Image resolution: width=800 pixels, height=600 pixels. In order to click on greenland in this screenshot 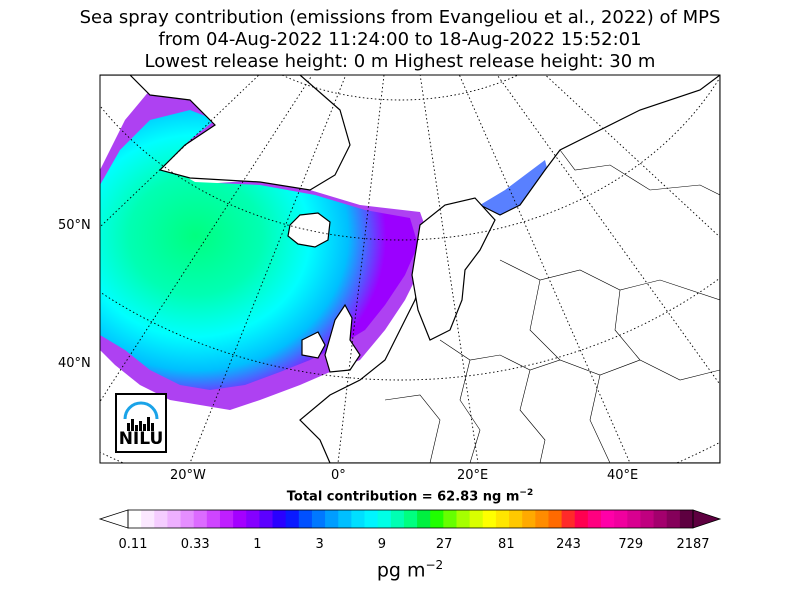, I will do `click(225, 133)`.